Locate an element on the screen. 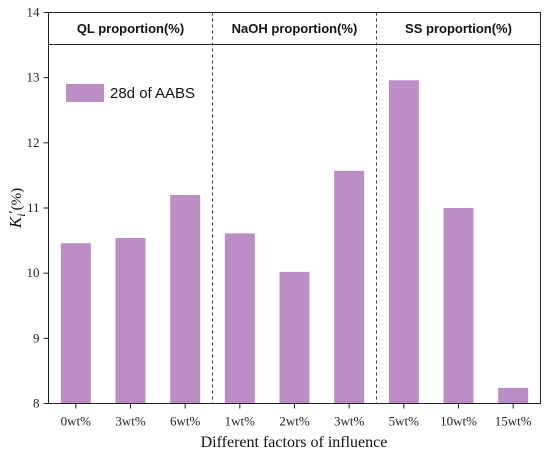  y-tick-label: 10 is located at coordinates (33, 272).